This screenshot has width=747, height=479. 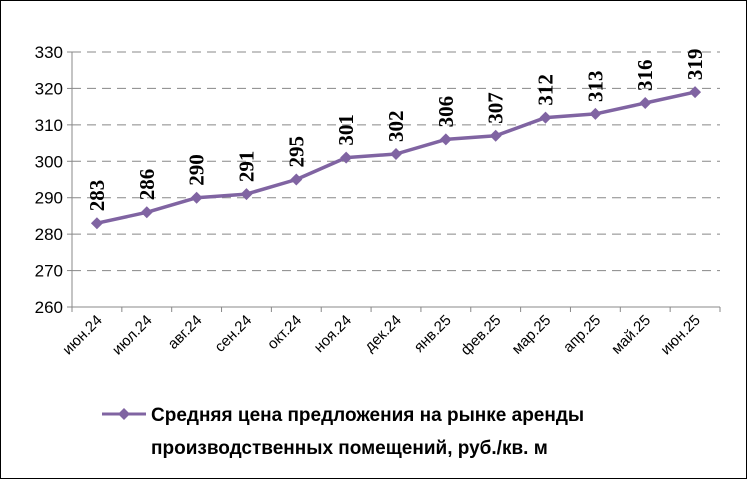 What do you see at coordinates (49, 125) in the screenshot?
I see `y-tick-label: 310` at bounding box center [49, 125].